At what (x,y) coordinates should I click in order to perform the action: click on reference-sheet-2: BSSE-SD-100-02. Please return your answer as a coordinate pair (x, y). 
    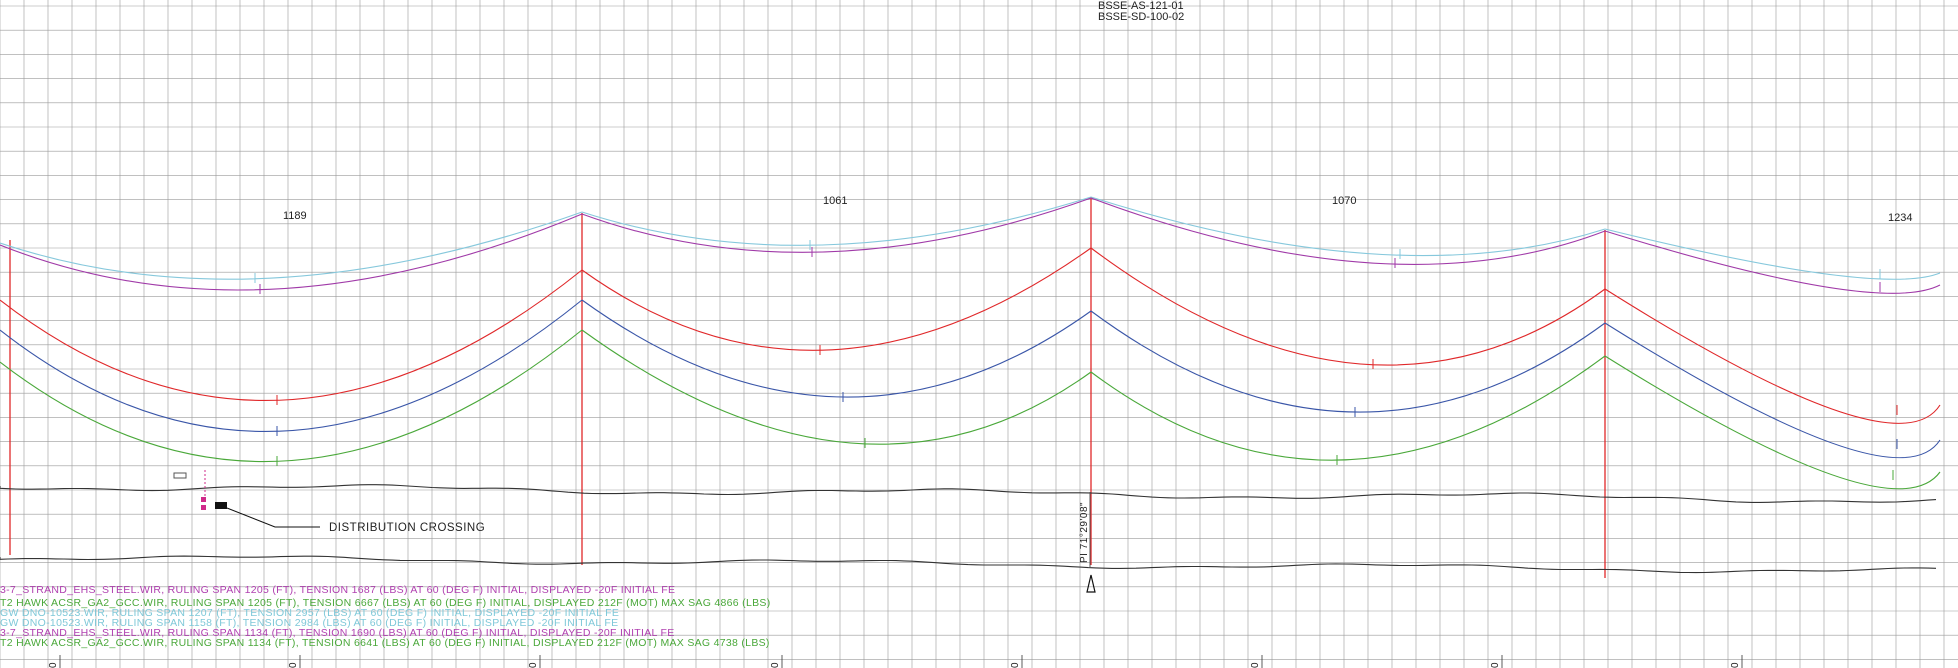
    Looking at the image, I should click on (1141, 17).